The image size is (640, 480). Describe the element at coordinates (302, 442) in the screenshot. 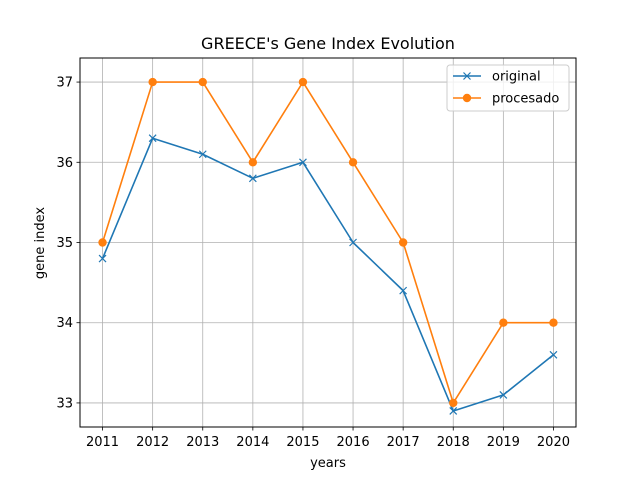

I see `x-tick-label: 2015` at that location.